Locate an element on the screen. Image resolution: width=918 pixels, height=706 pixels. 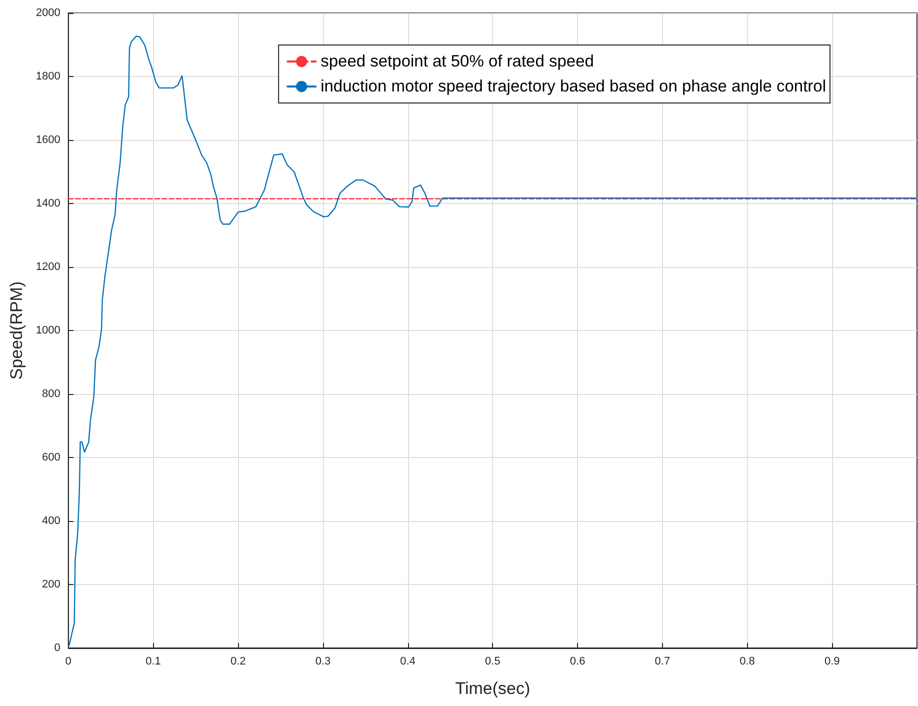
y-tick-label: 200 is located at coordinates (51, 584).